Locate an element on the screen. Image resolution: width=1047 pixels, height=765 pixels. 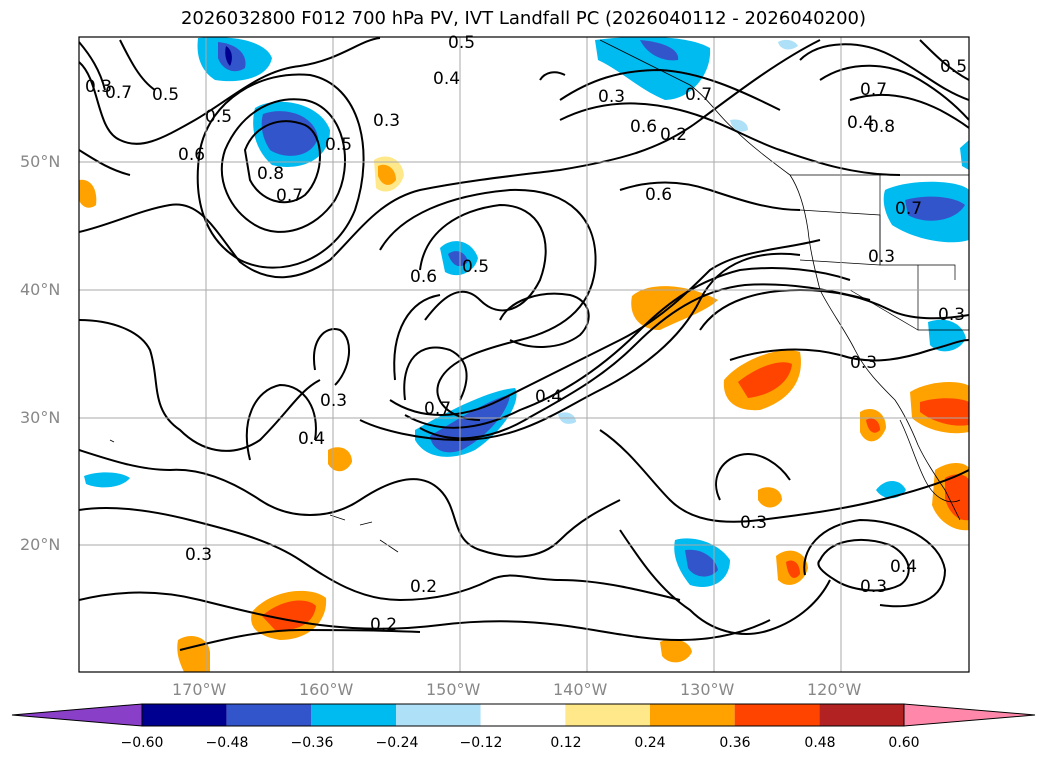
colorbar-tick: −0.12 is located at coordinates (481, 743).